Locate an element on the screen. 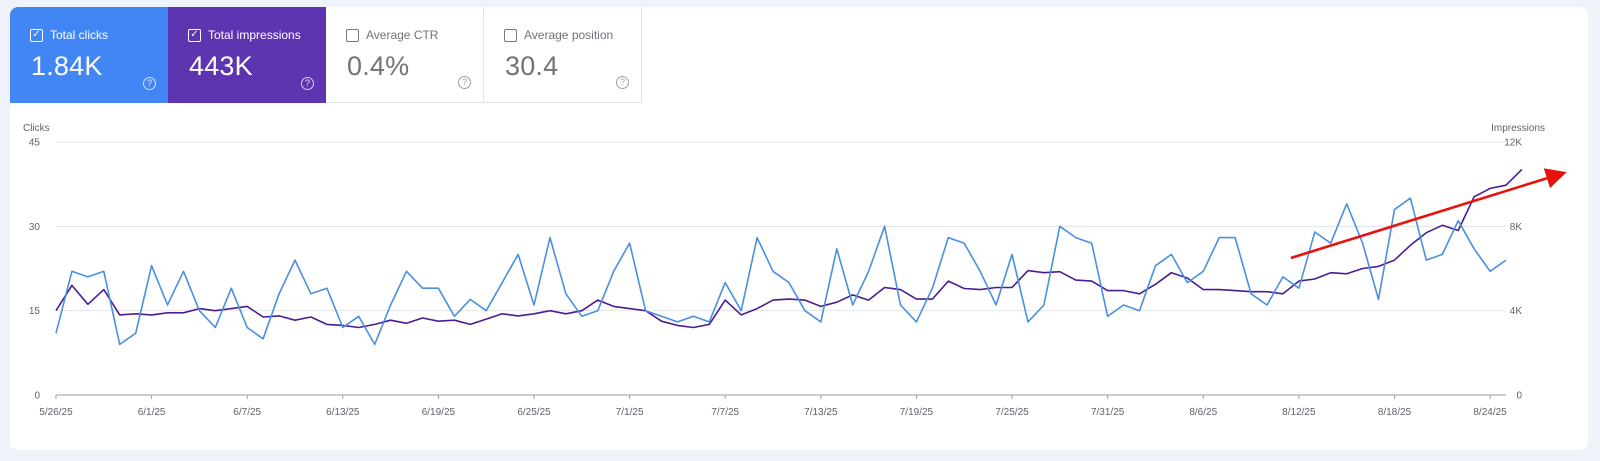 Image resolution: width=1600 pixels, height=461 pixels. left-tick-label: 0 is located at coordinates (37, 396).